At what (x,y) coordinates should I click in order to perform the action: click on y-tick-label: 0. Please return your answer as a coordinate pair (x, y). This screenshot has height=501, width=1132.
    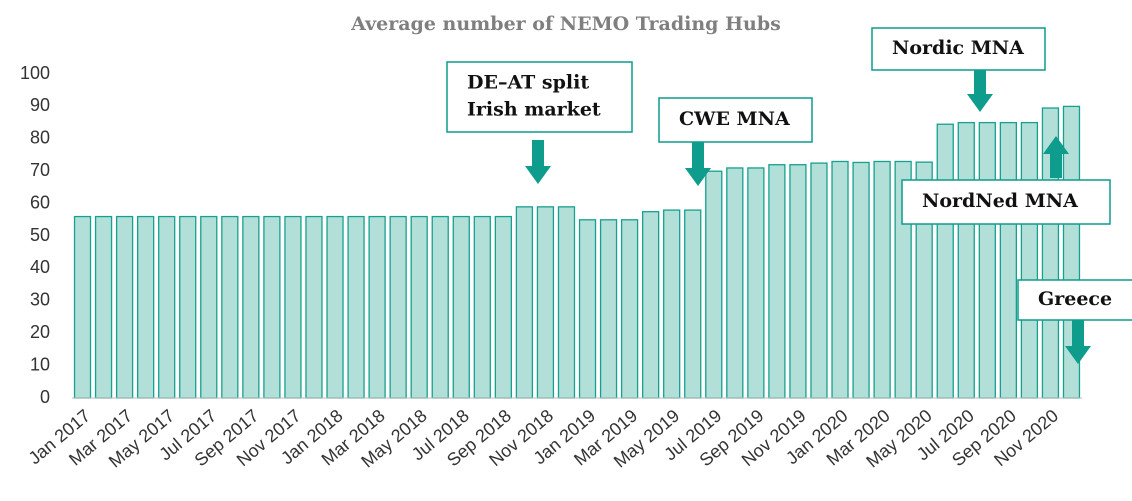
    Looking at the image, I should click on (45, 397).